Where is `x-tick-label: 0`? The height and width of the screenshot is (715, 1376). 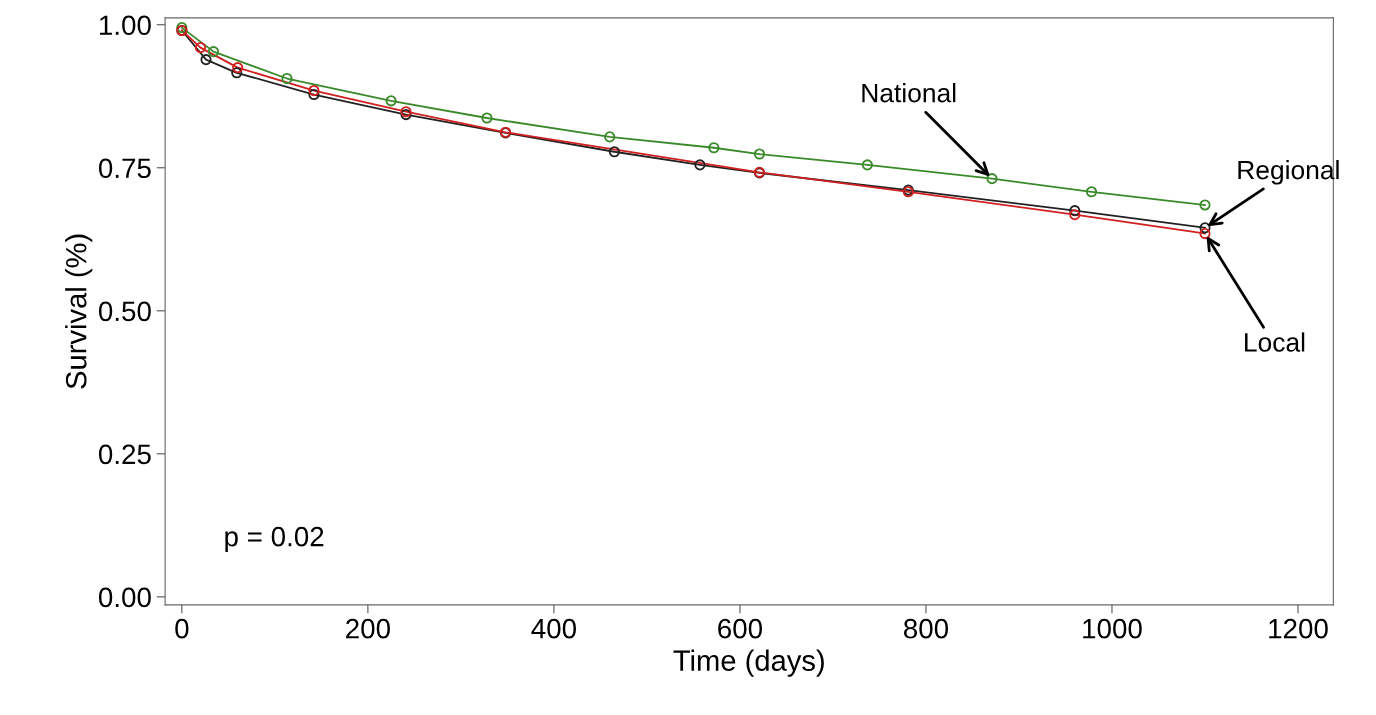
x-tick-label: 0 is located at coordinates (182, 628).